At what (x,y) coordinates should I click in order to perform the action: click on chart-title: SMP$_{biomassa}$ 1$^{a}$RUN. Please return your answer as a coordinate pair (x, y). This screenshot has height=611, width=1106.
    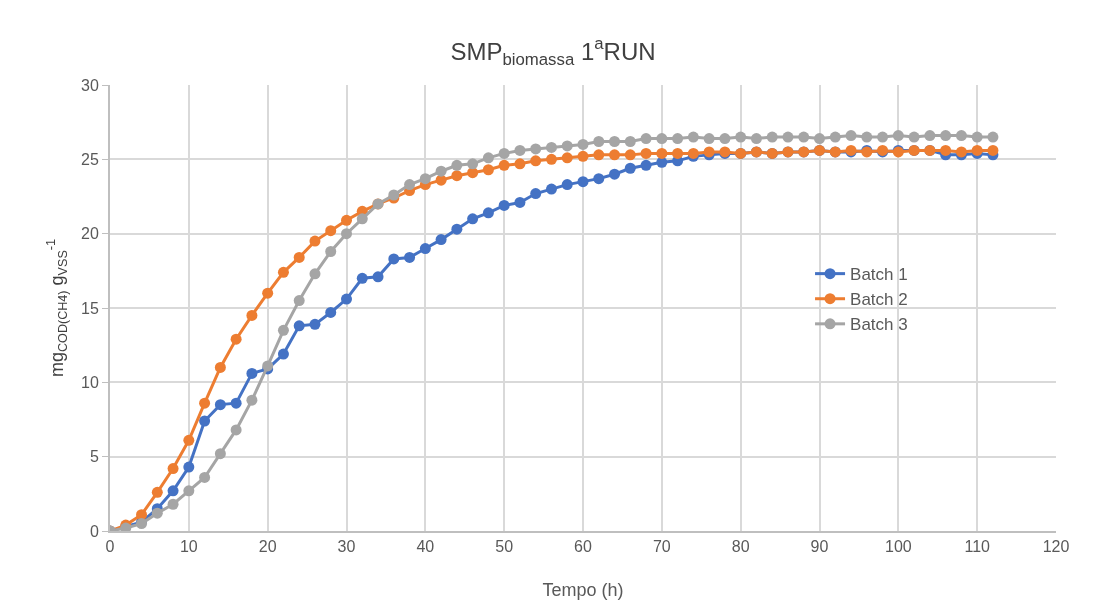
    Looking at the image, I should click on (553, 51).